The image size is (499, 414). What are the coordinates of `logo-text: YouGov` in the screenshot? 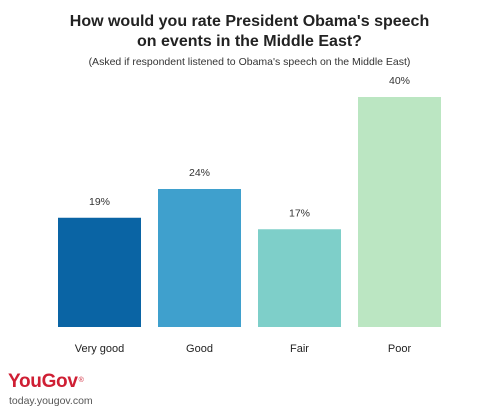 It's located at (43, 381).